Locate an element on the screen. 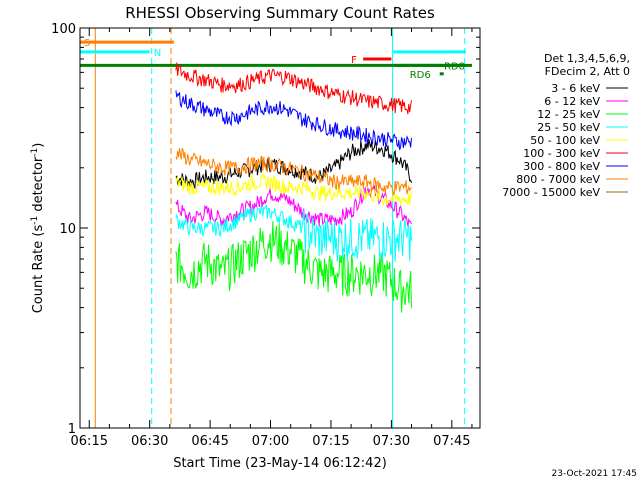 The width and height of the screenshot is (640, 480). x-tick-label: 07:30 is located at coordinates (391, 441).